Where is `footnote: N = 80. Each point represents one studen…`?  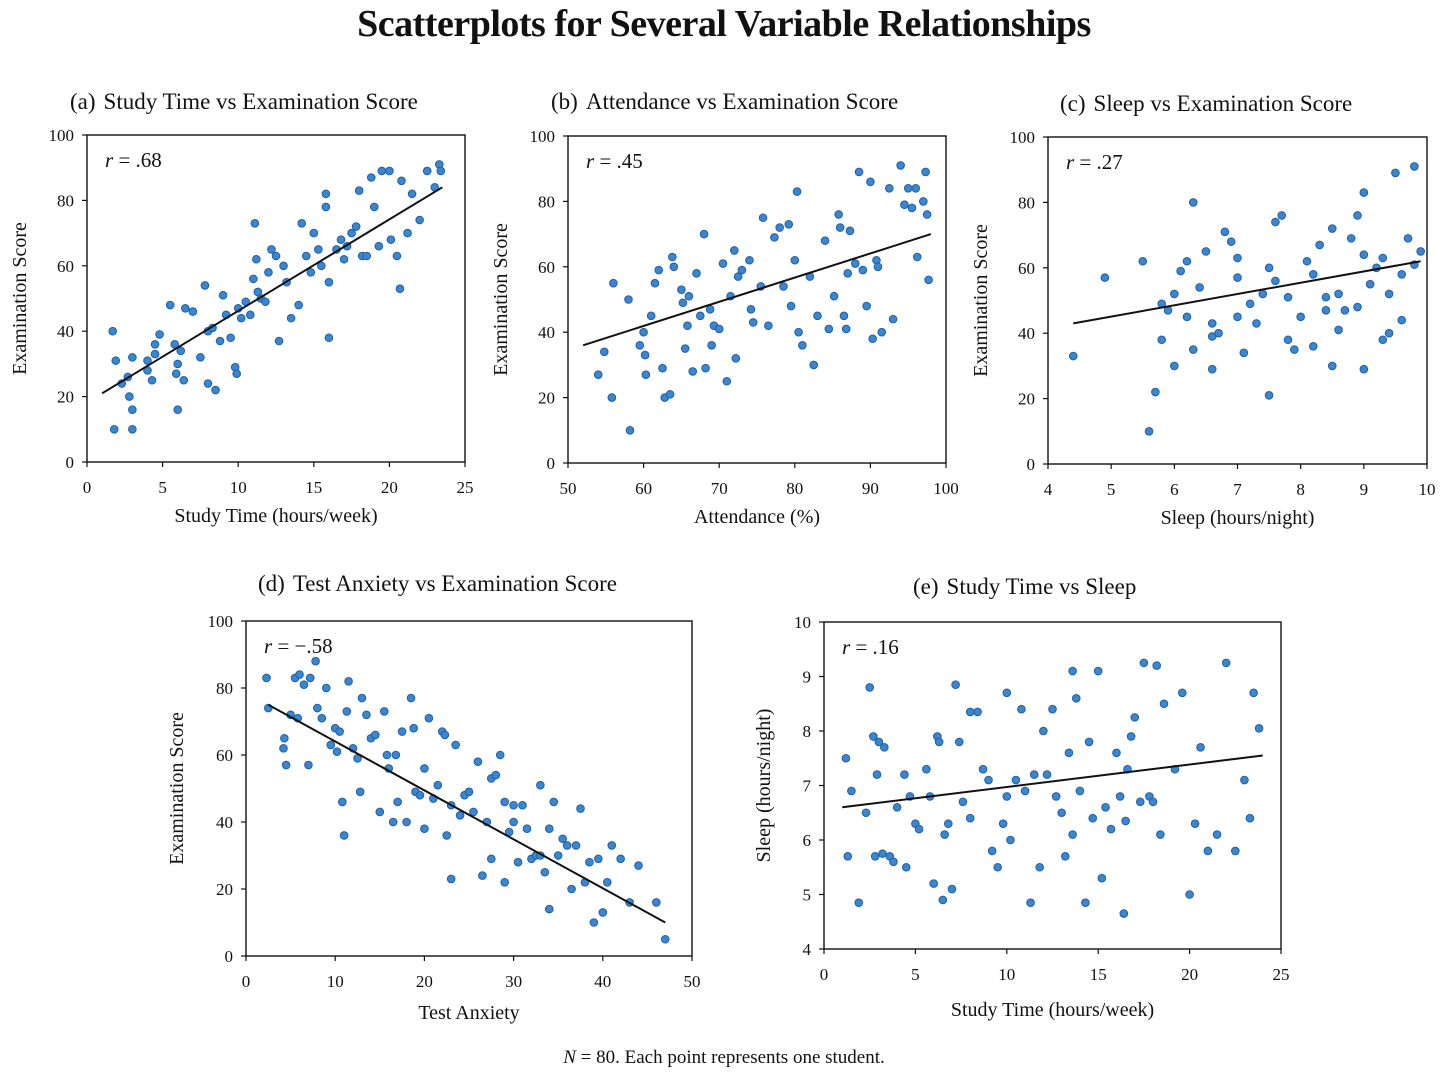 footnote: N = 80. Each point represents one studen… is located at coordinates (724, 1058).